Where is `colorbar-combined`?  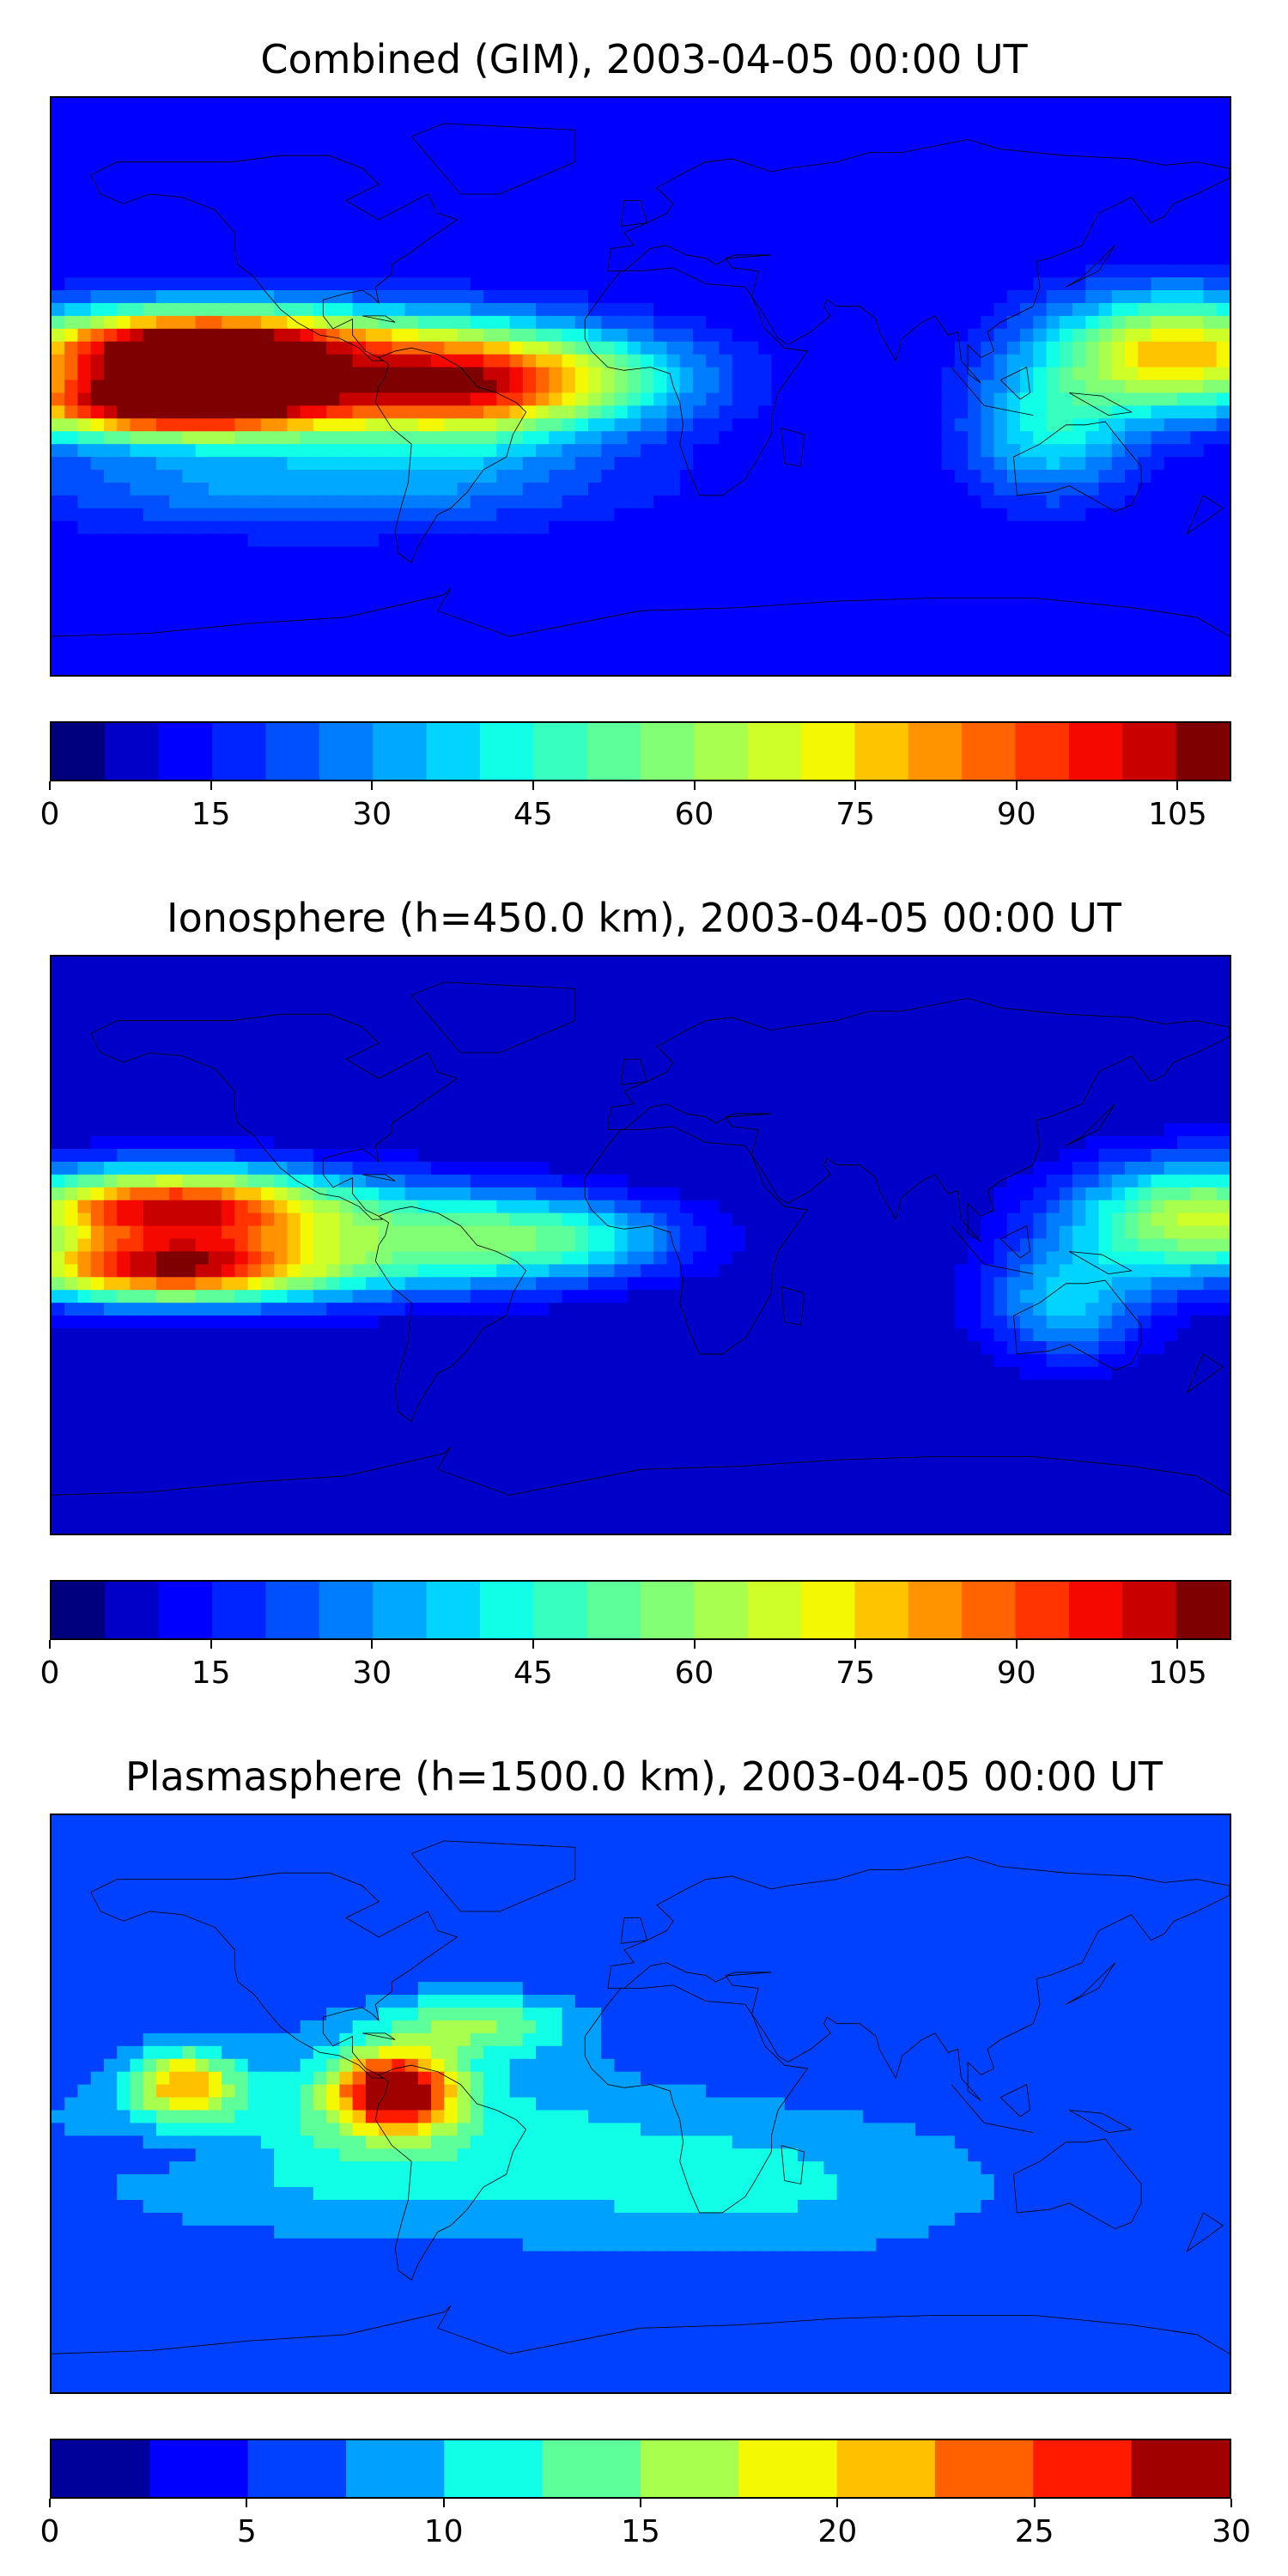
colorbar-combined is located at coordinates (640, 751).